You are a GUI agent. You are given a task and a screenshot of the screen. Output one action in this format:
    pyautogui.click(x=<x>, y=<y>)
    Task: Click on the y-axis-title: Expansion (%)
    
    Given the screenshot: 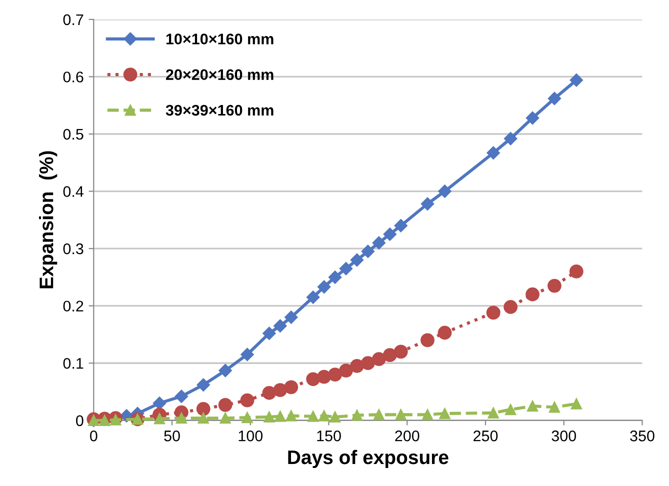 What is the action you would take?
    pyautogui.click(x=48, y=219)
    